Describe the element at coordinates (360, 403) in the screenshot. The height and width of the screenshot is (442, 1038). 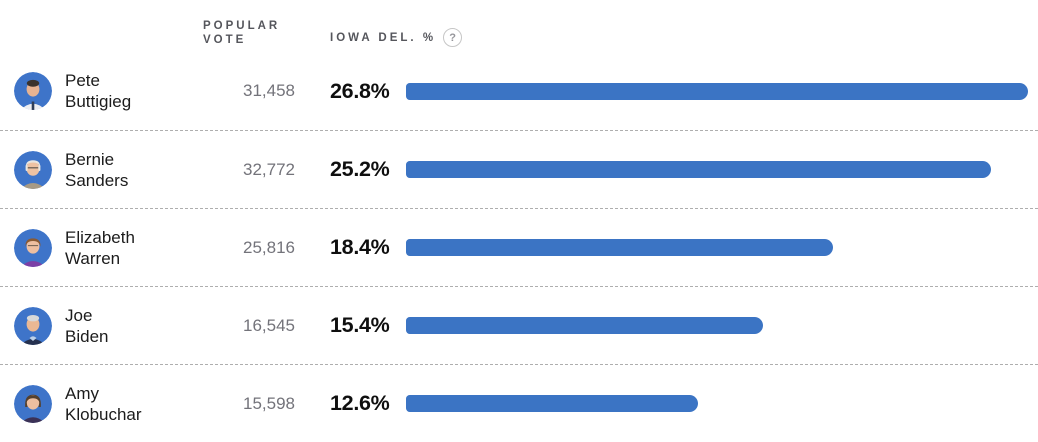
I see `iowa-del-pct-value: 12.6%` at that location.